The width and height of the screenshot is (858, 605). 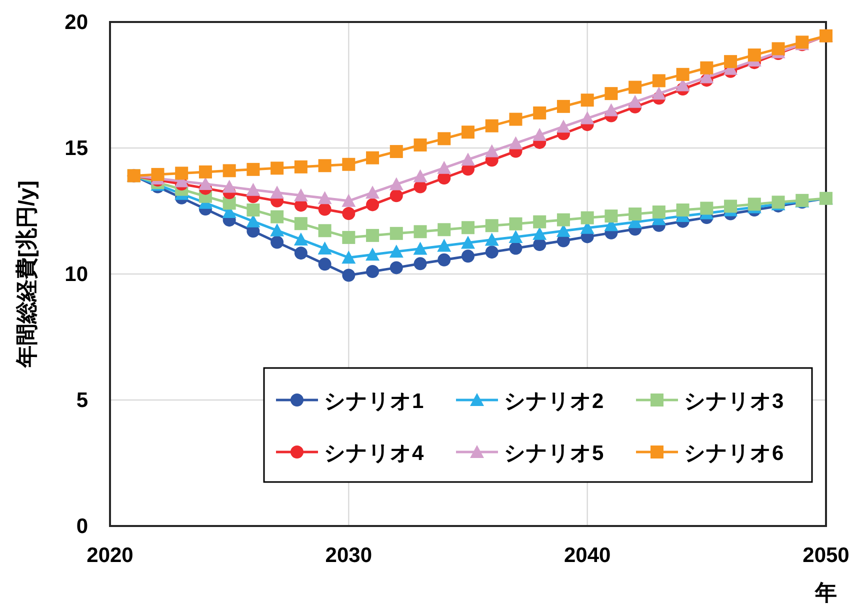 What do you see at coordinates (76, 148) in the screenshot?
I see `y-tick-label: 15` at bounding box center [76, 148].